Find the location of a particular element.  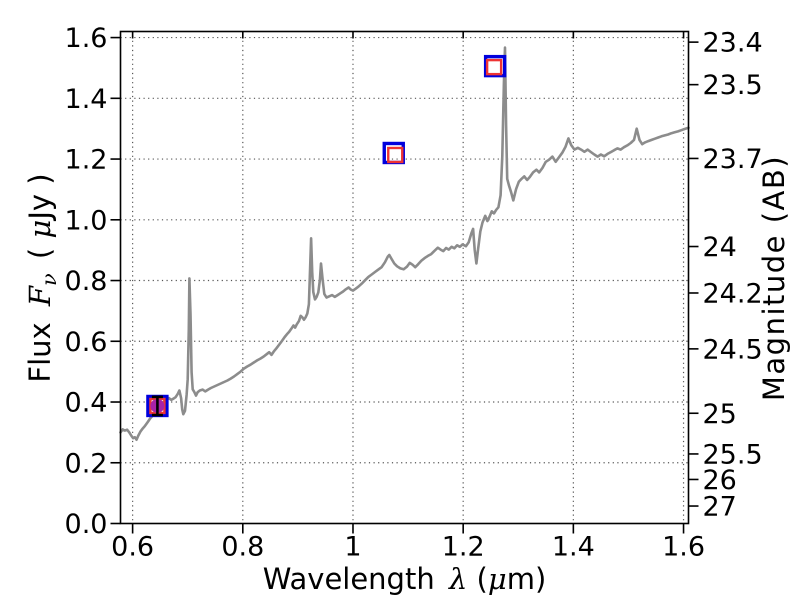

y-tick-label-right: 25 is located at coordinates (720, 414).